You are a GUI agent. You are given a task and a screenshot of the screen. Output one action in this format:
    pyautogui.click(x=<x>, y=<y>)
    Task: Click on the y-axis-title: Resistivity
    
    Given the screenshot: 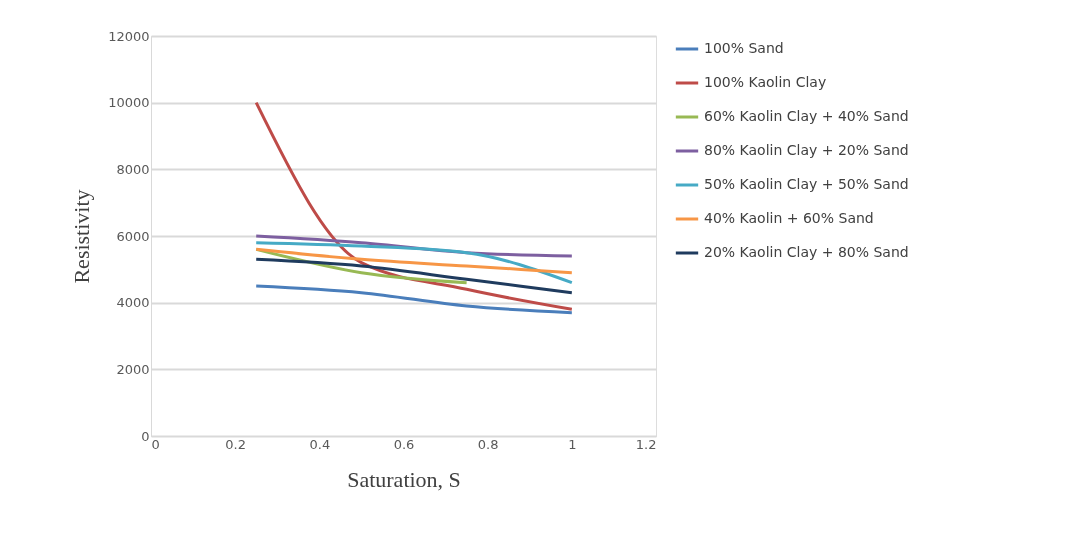 What is the action you would take?
    pyautogui.click(x=82, y=236)
    